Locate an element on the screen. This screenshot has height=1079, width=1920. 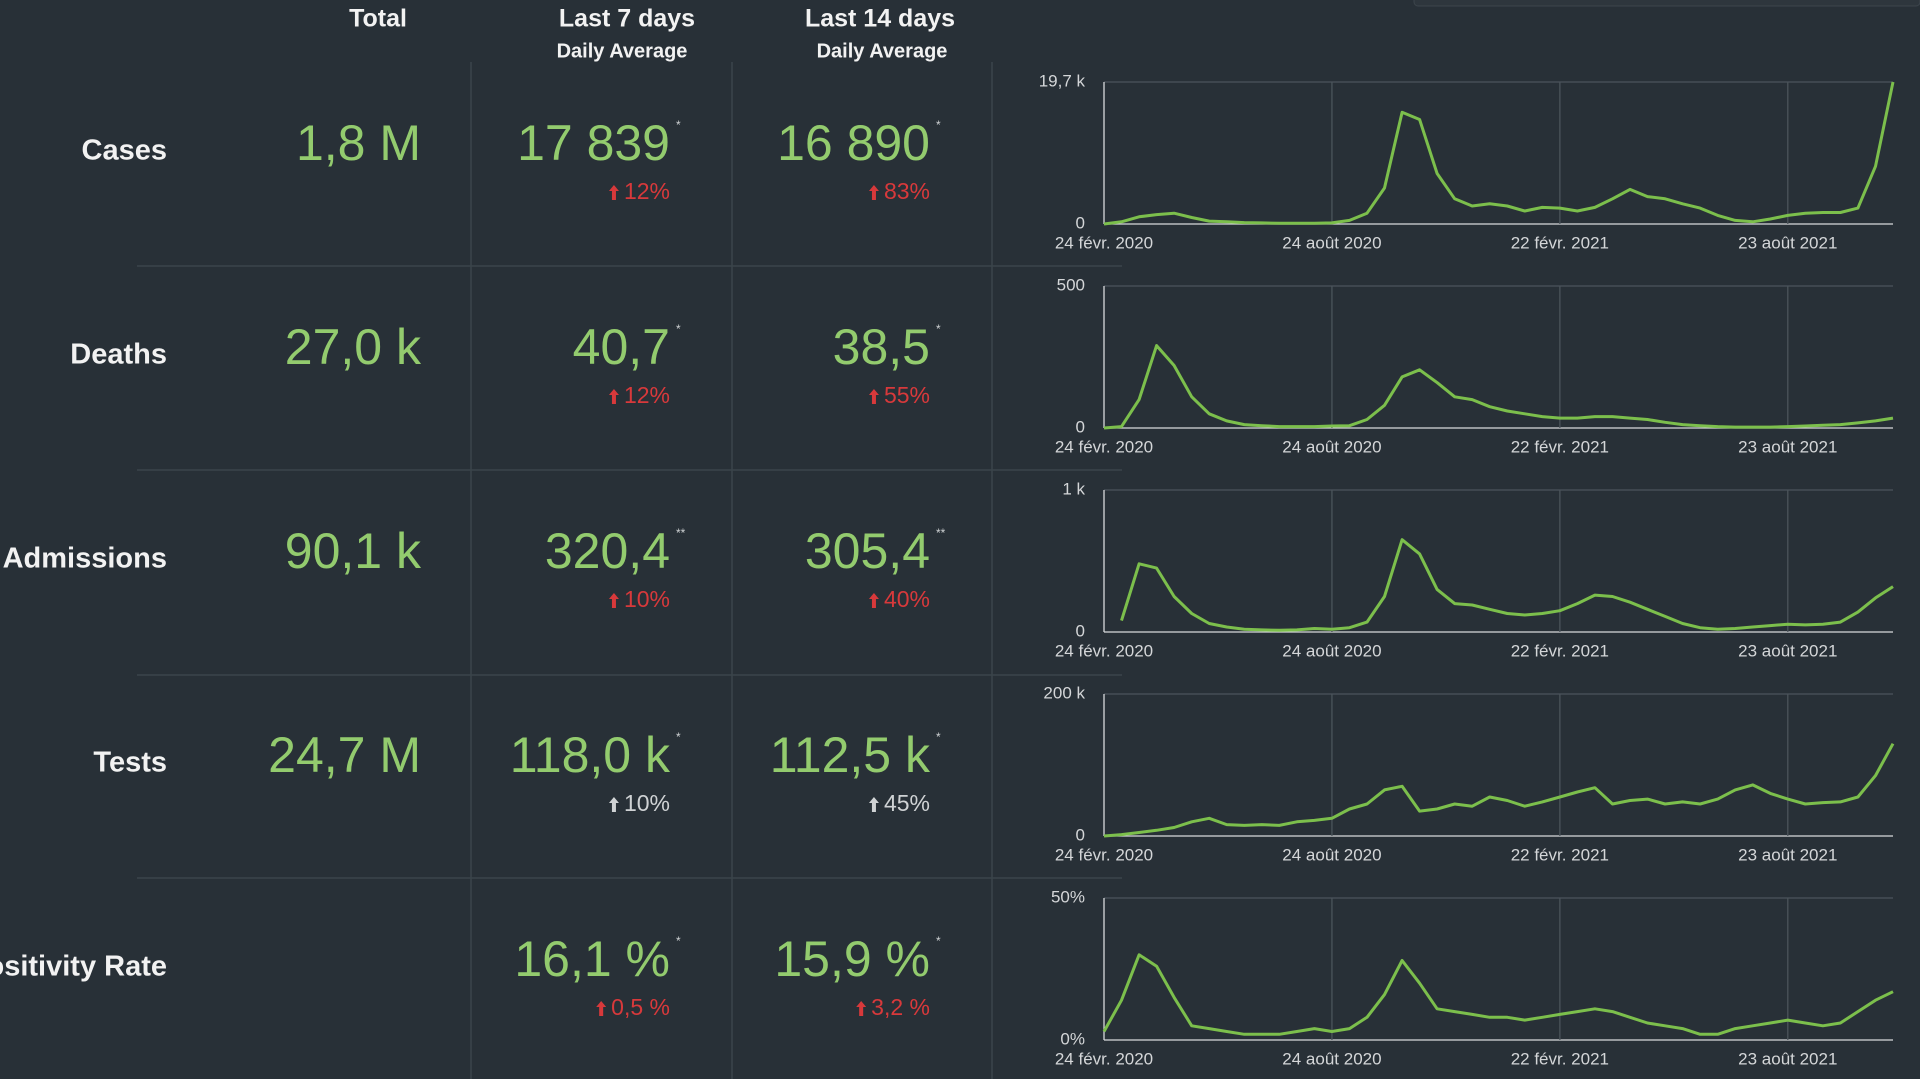
average-value: 16 890 is located at coordinates (853, 143).